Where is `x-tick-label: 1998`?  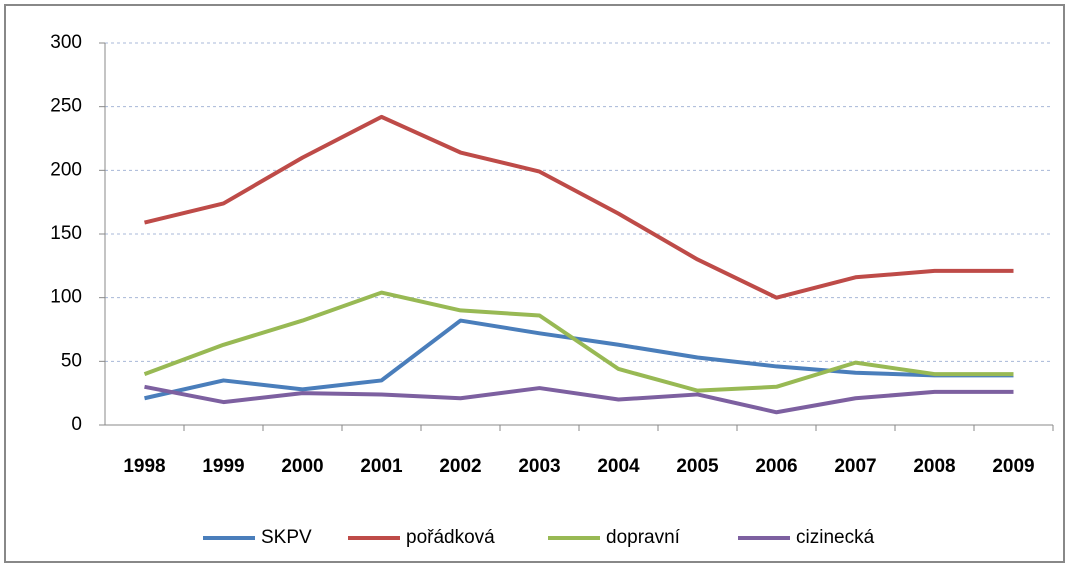
x-tick-label: 1998 is located at coordinates (144, 466).